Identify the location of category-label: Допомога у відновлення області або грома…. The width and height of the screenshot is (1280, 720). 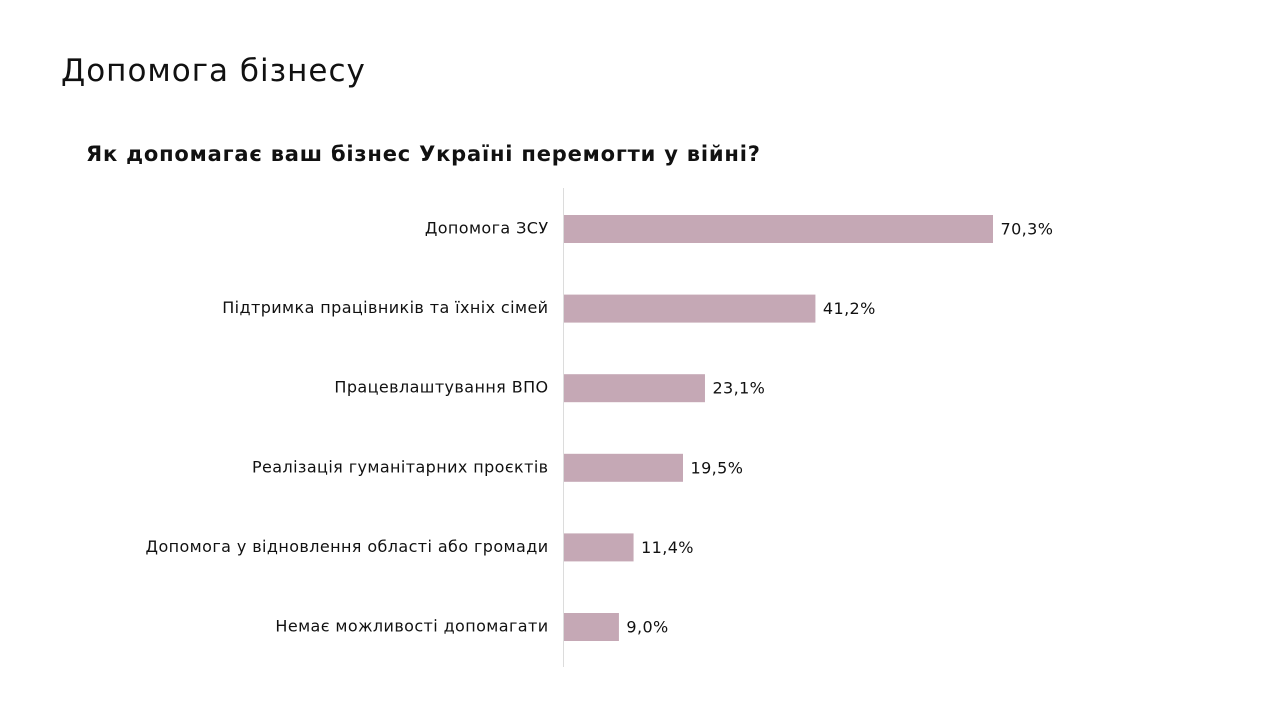
(347, 546).